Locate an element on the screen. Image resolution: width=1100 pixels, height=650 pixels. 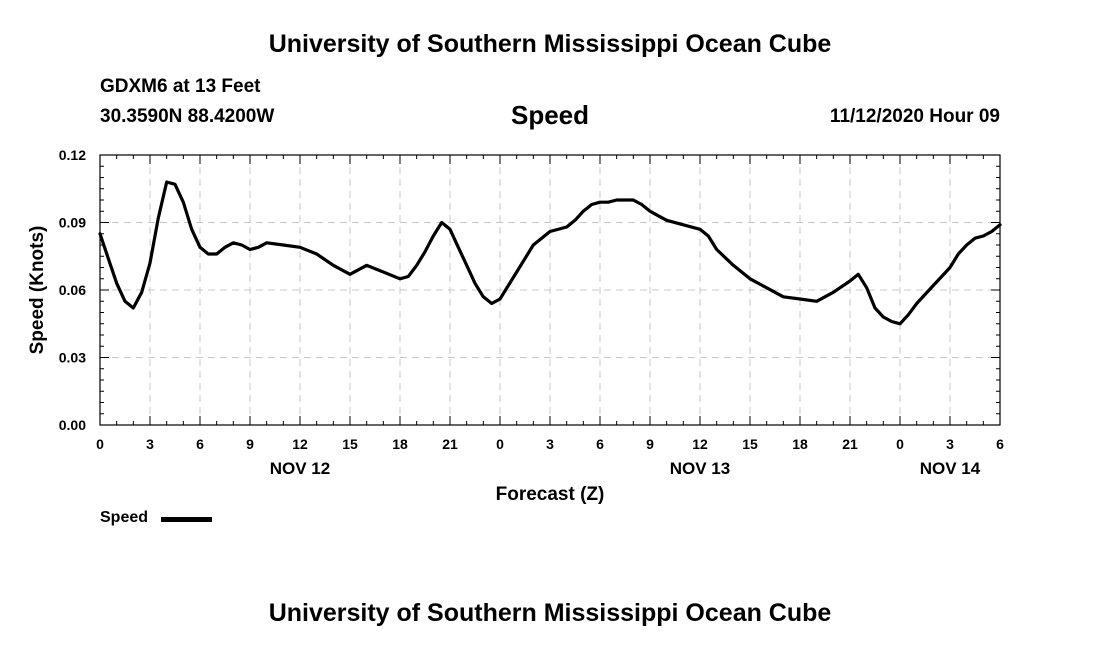
y-axis-label: Speed (Knots) is located at coordinates (37, 290).